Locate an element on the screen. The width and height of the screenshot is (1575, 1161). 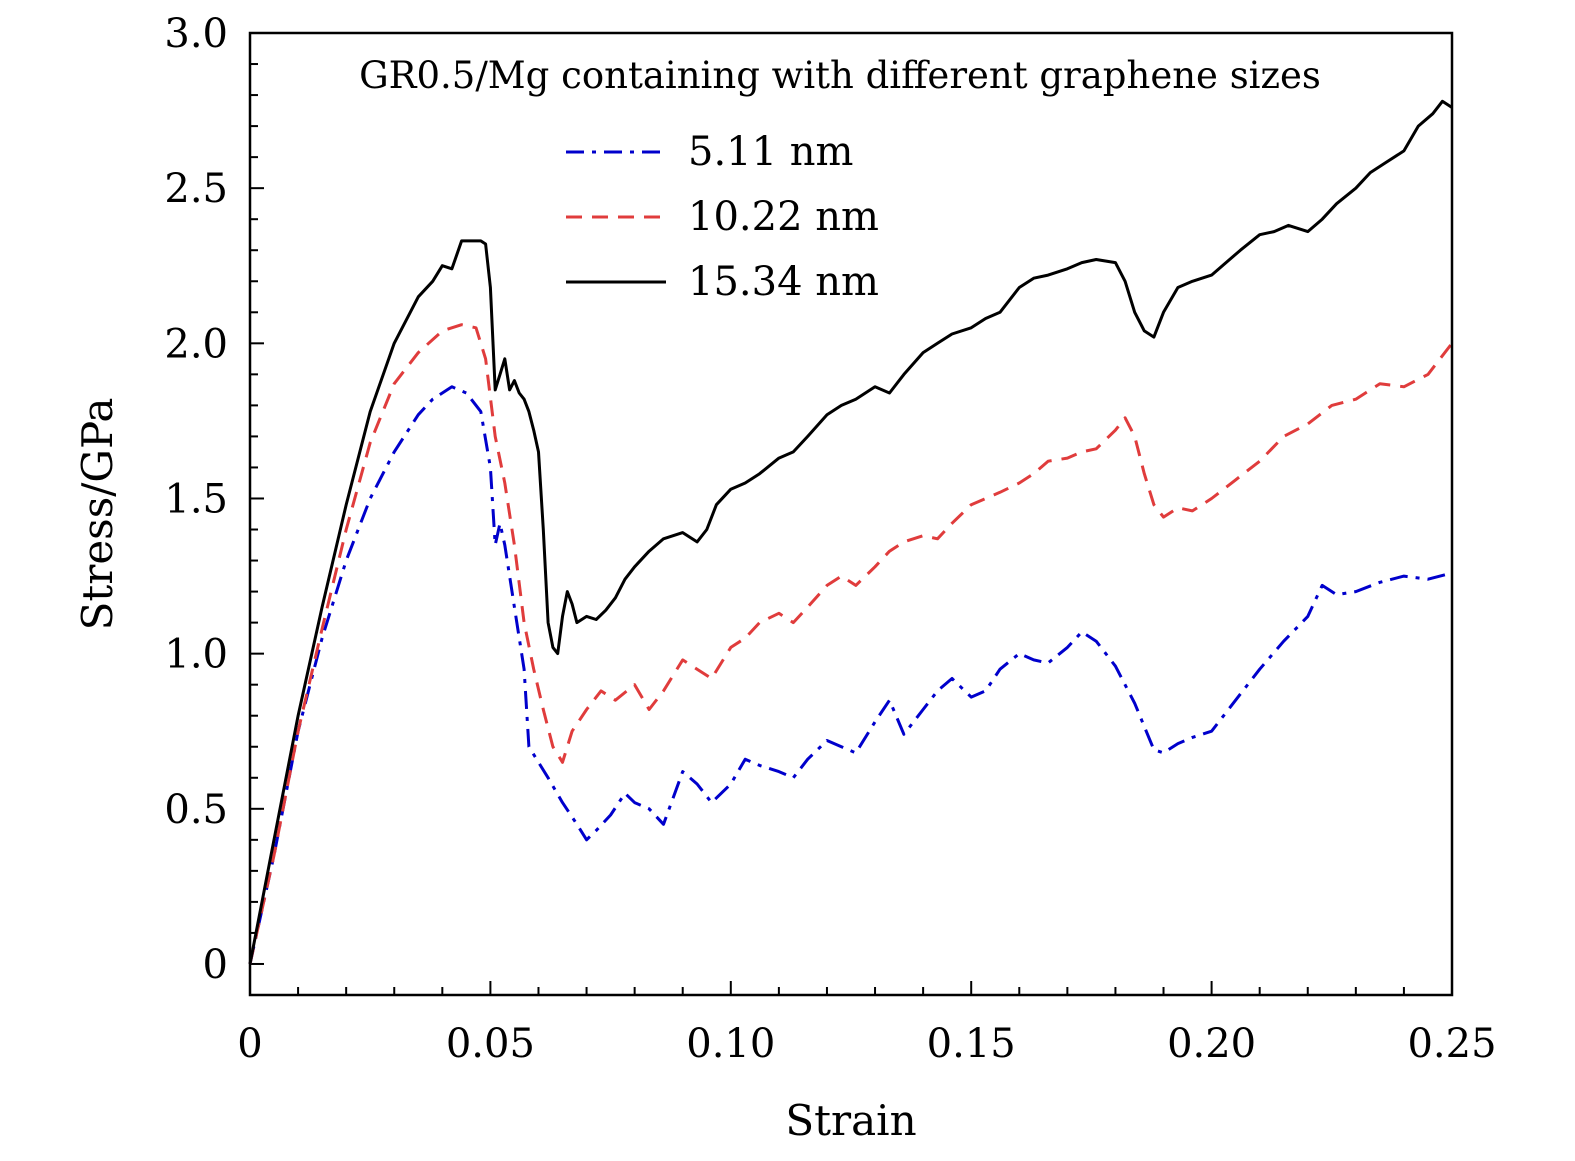
y-tick-label: 2.5 is located at coordinates (196, 189).